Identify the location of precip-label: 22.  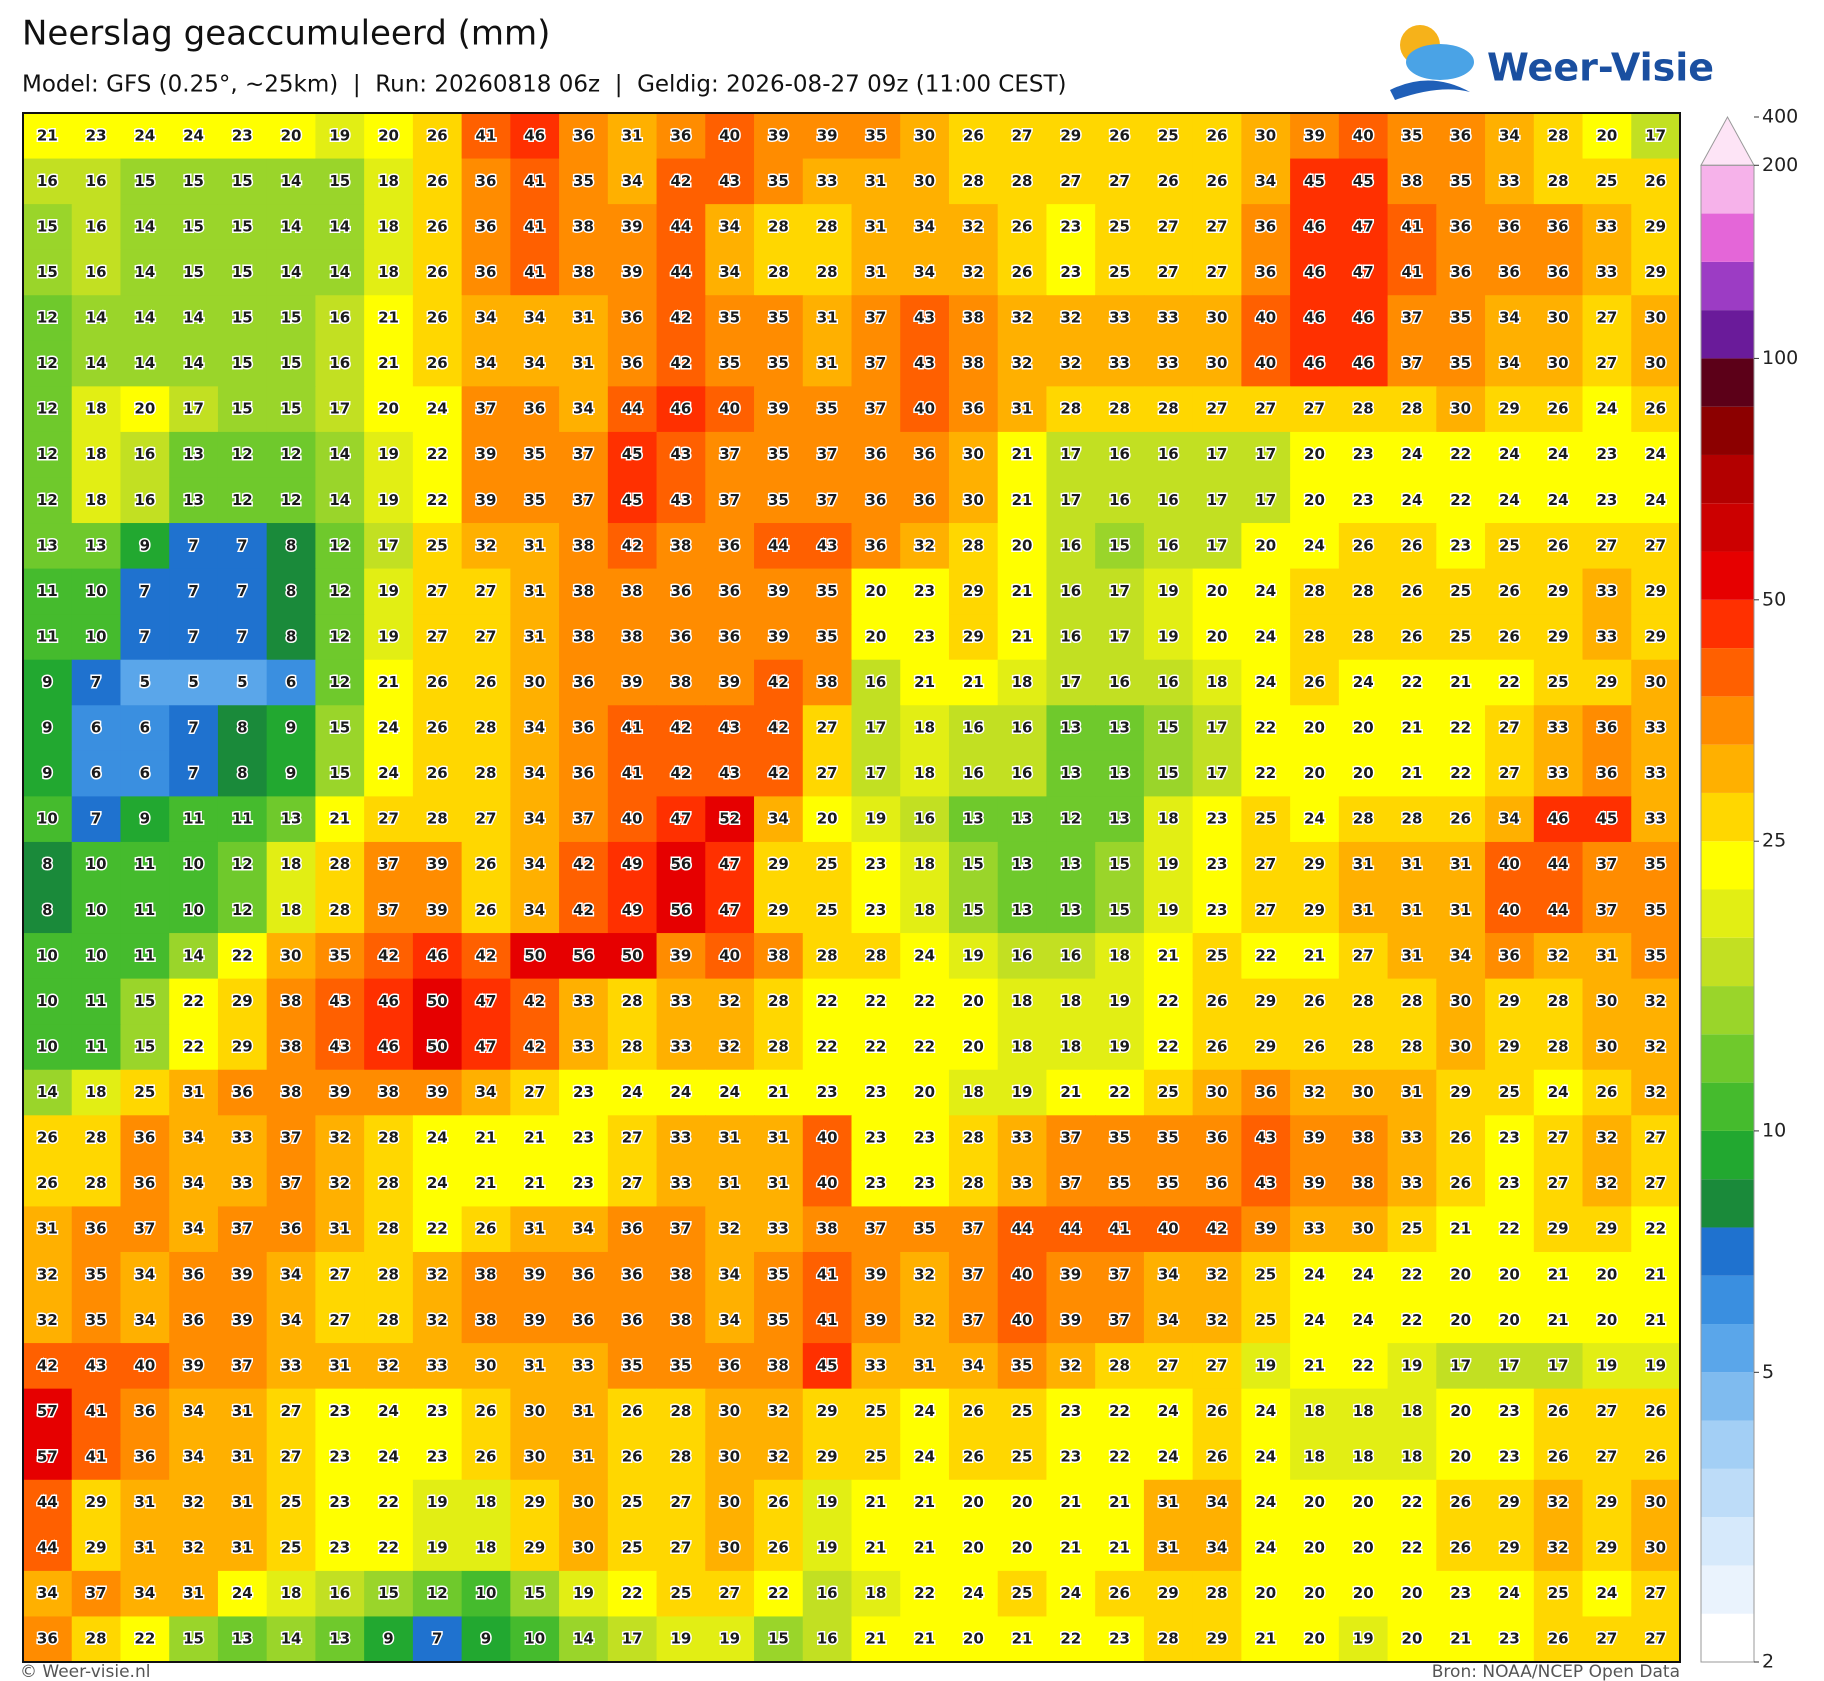
(437, 1229).